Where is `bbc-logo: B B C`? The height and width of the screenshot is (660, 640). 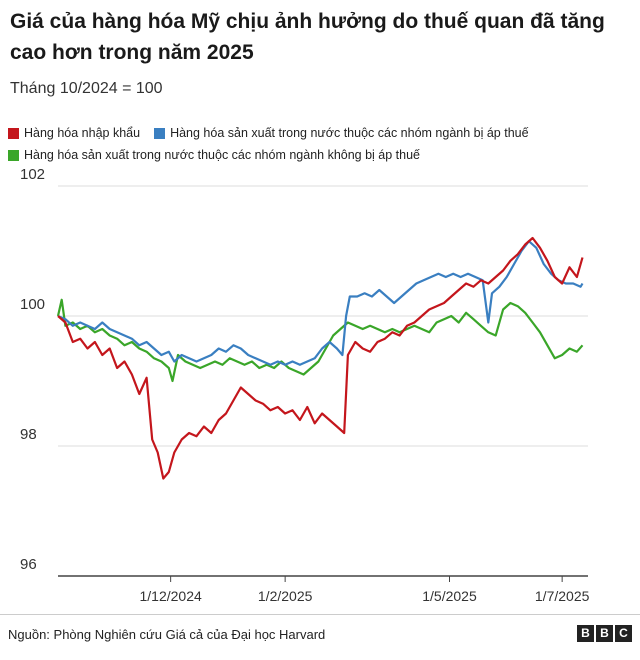
bbc-logo: B B C is located at coordinates (604, 633).